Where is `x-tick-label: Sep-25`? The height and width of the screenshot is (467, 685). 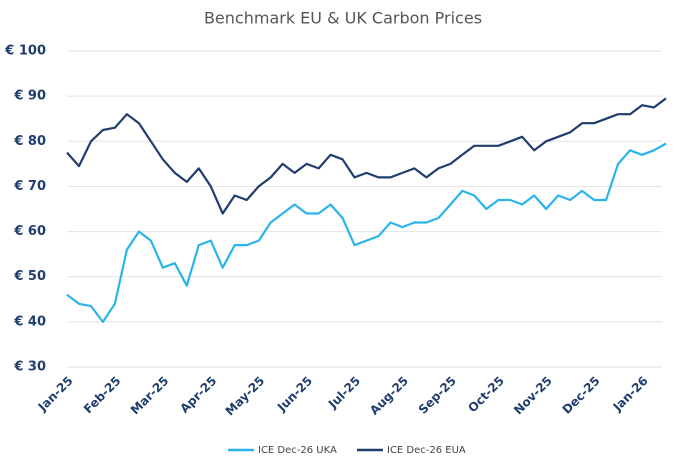
x-tick-label: Sep-25 is located at coordinates (437, 395).